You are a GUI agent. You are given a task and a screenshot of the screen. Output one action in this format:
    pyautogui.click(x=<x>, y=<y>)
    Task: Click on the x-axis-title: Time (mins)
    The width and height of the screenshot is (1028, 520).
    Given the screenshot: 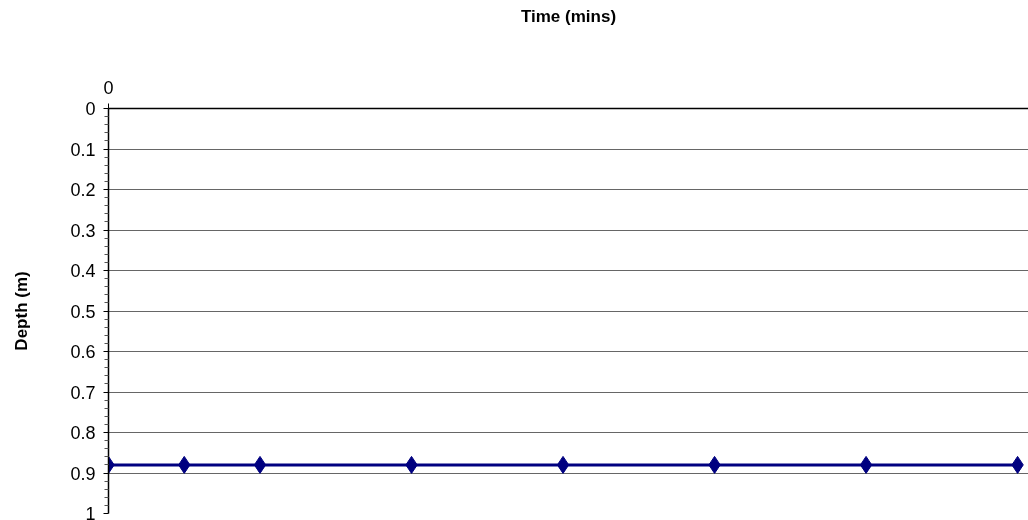 What is the action you would take?
    pyautogui.click(x=568, y=16)
    